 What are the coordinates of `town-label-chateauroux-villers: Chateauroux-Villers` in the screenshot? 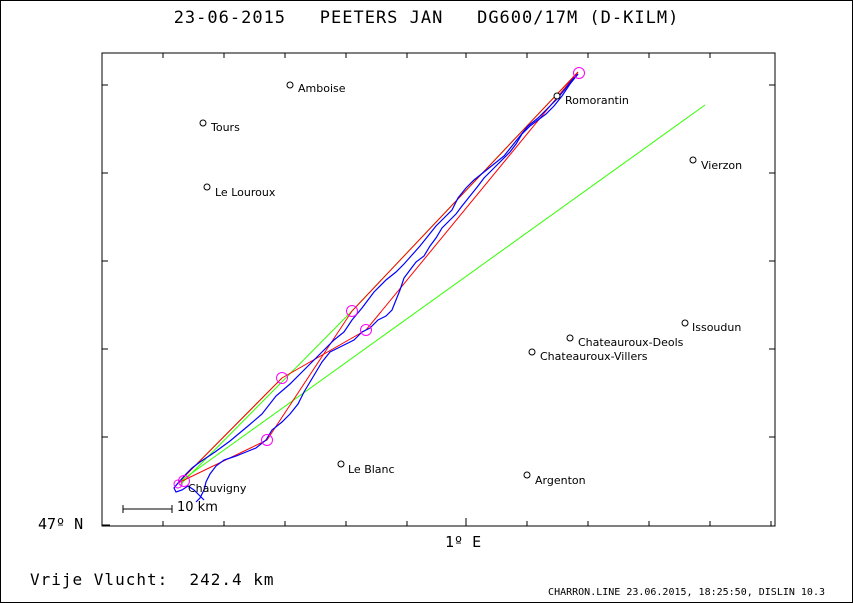 It's located at (594, 356).